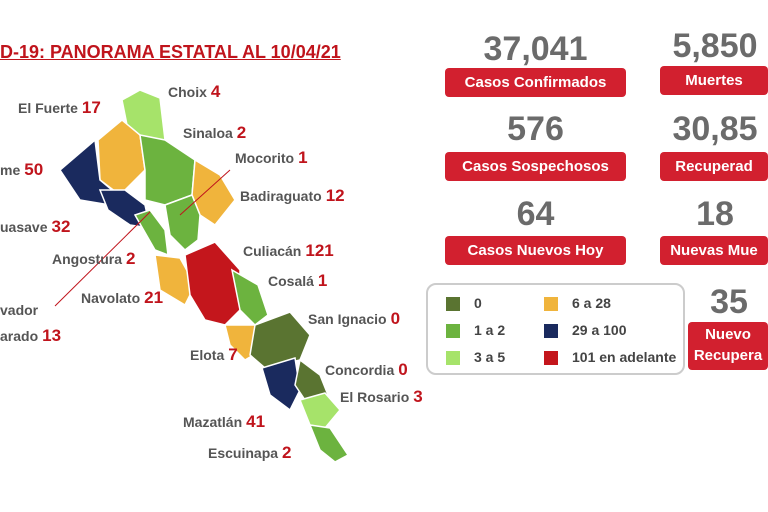 The image size is (768, 512). I want to click on municipality-name: Mazatlán, so click(213, 422).